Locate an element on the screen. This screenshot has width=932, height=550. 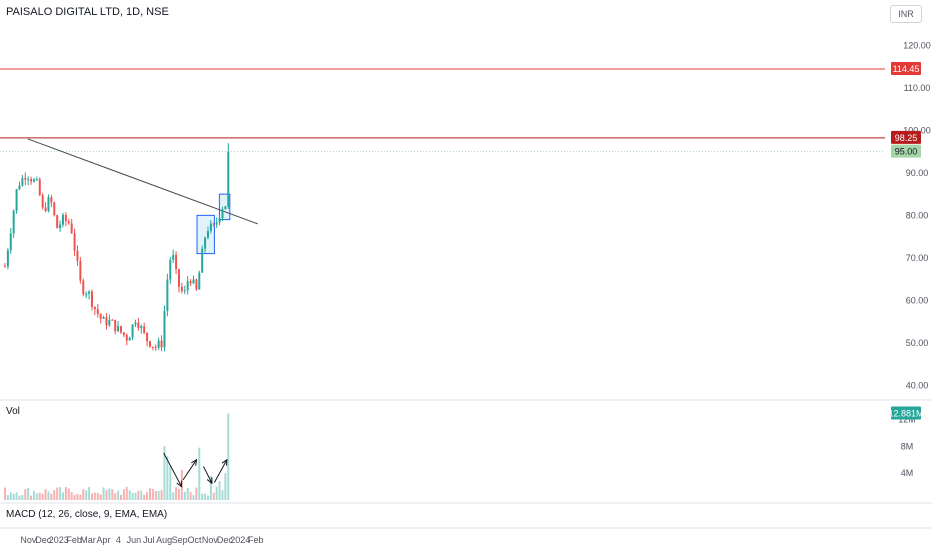
volume-axis: 12M8M4M is located at coordinates (907, 446).